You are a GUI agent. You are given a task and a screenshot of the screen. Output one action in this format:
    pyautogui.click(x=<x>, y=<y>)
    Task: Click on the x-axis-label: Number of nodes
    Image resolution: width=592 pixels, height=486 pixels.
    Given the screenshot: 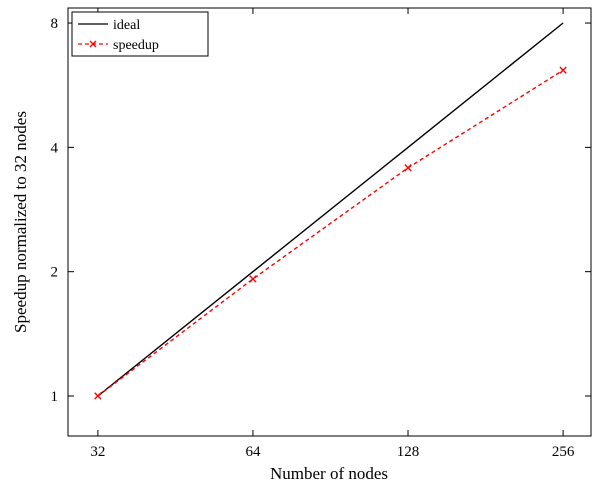 What is the action you would take?
    pyautogui.click(x=329, y=473)
    